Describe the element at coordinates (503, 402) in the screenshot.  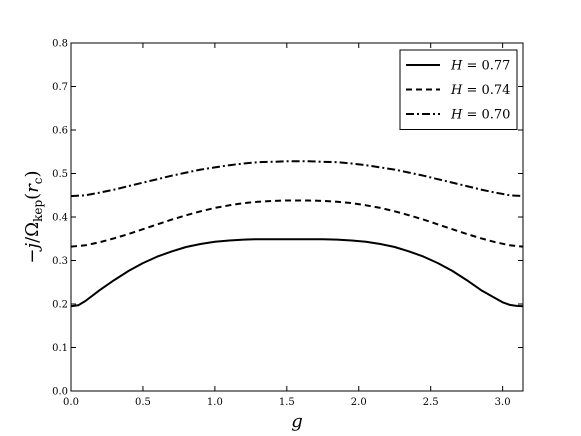
I see `x-tick-label-6: 3.0` at that location.